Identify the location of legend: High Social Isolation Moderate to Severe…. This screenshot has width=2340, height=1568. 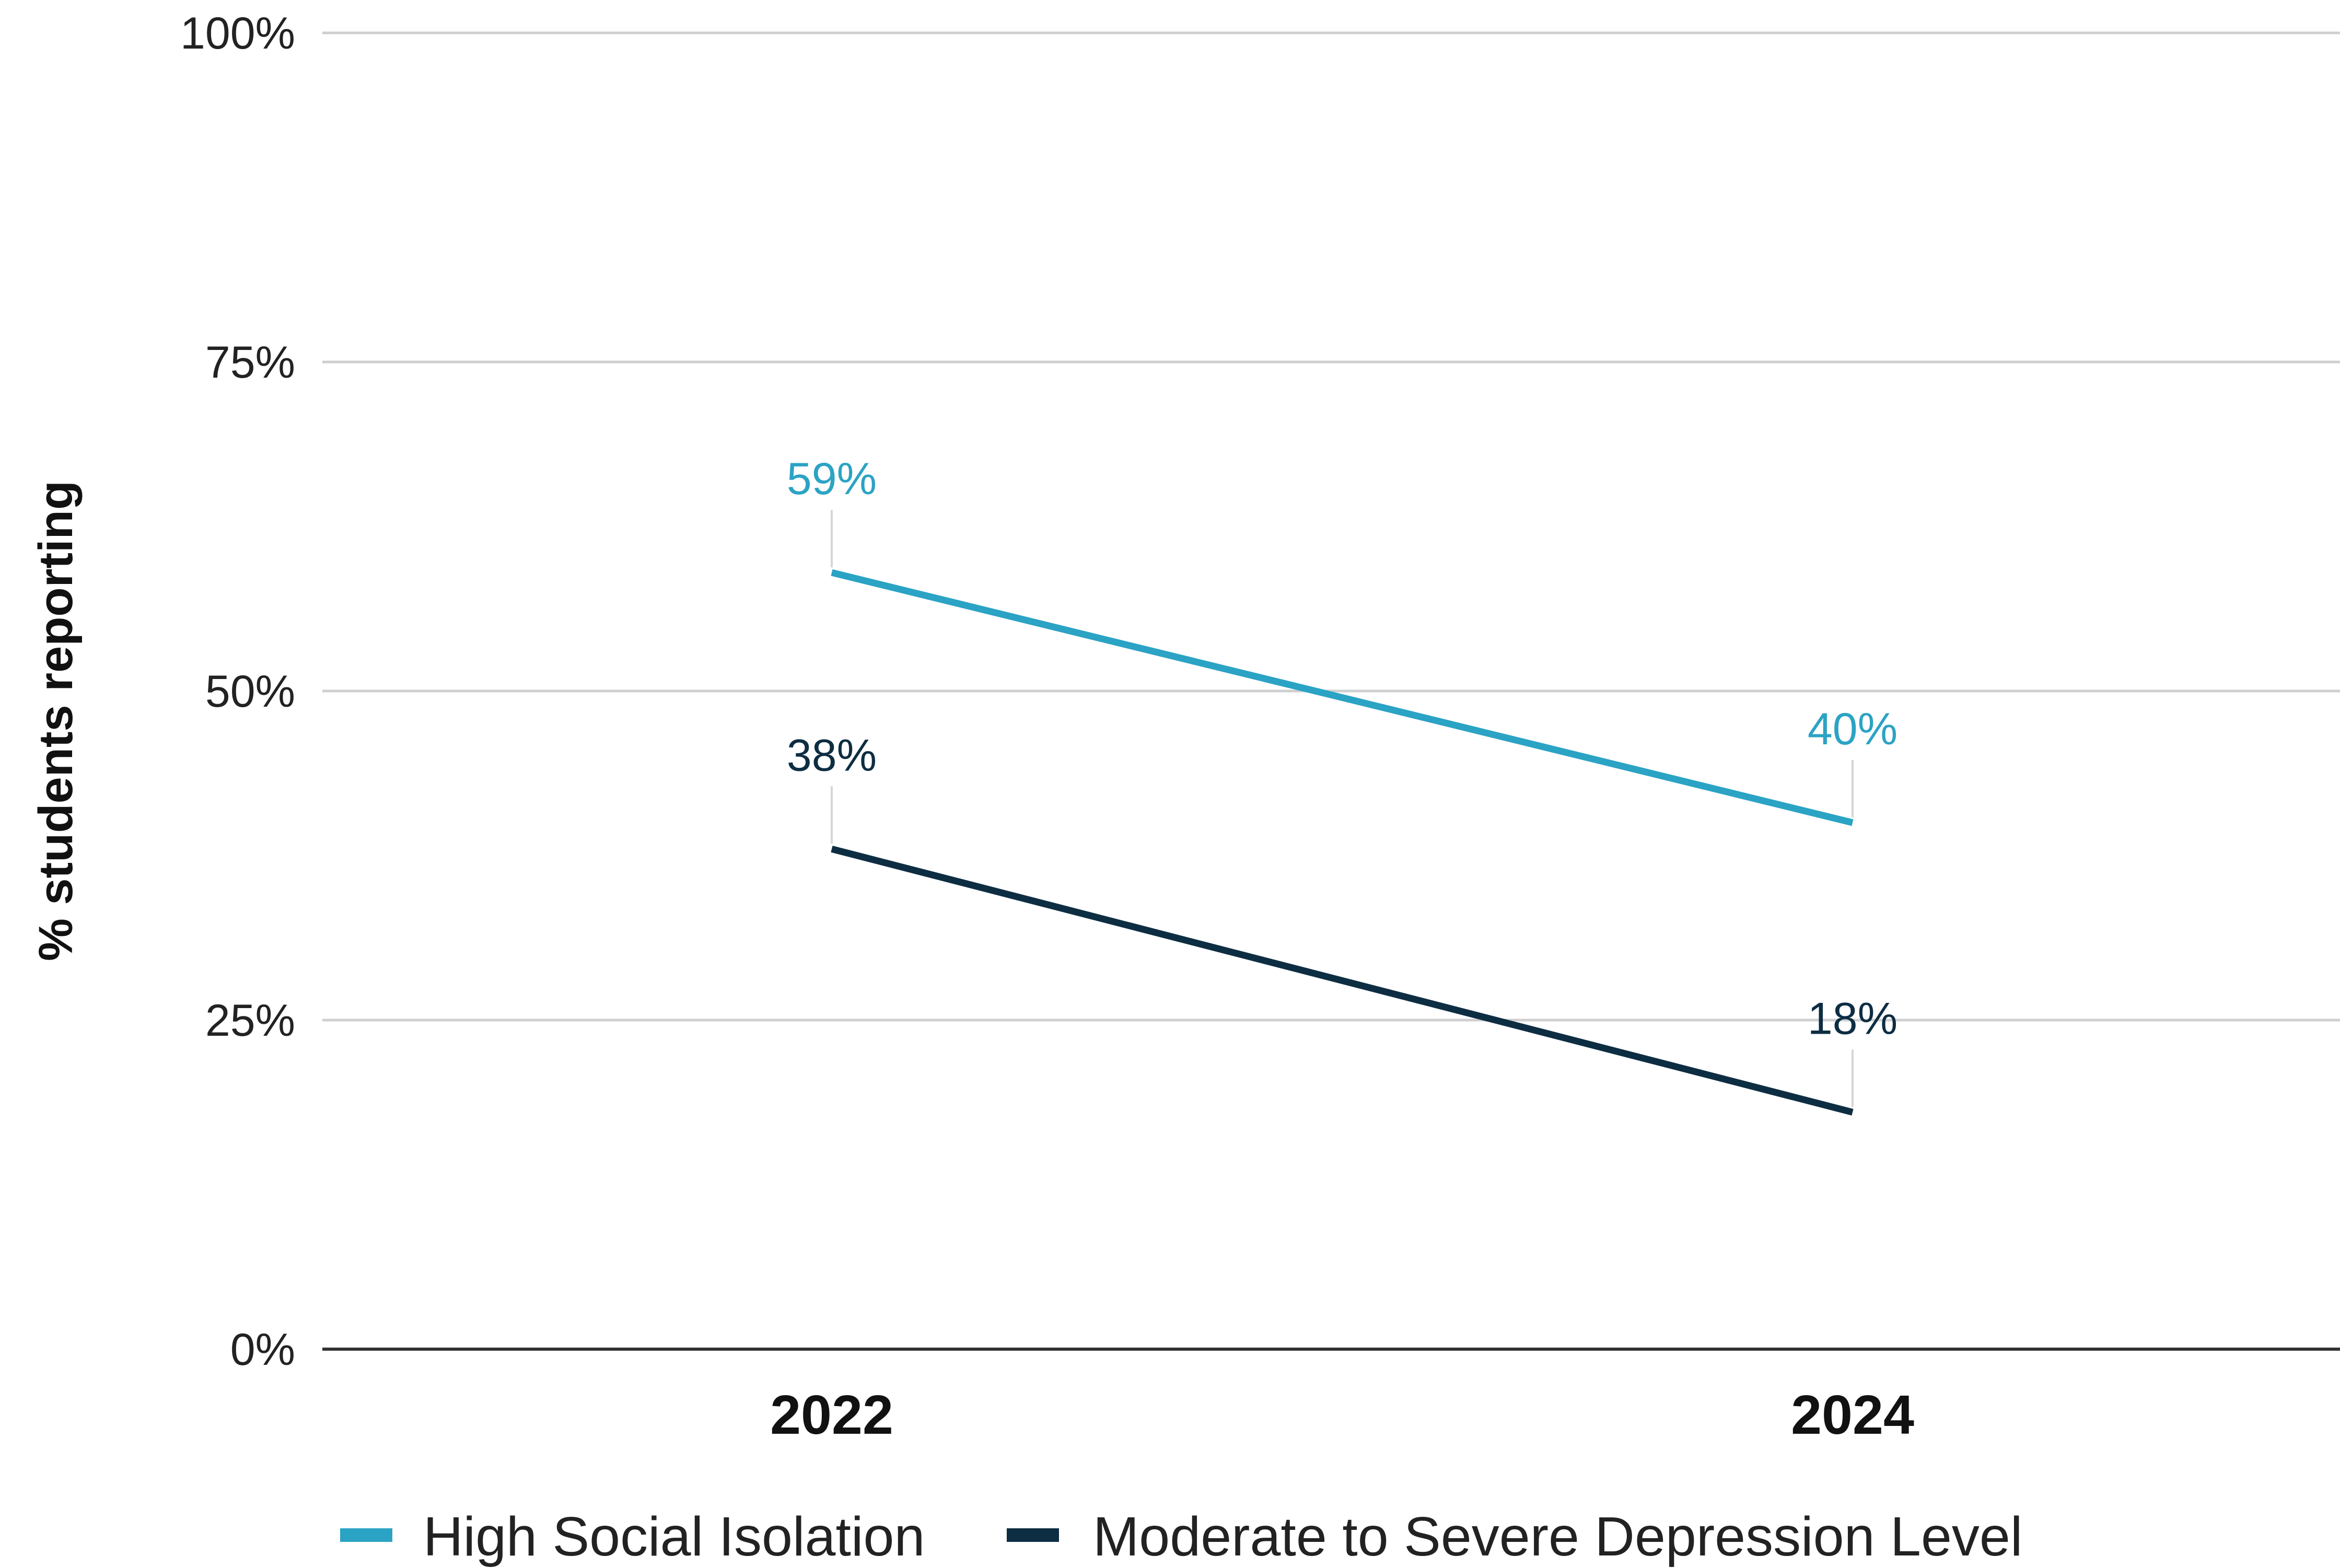
(1181, 1536).